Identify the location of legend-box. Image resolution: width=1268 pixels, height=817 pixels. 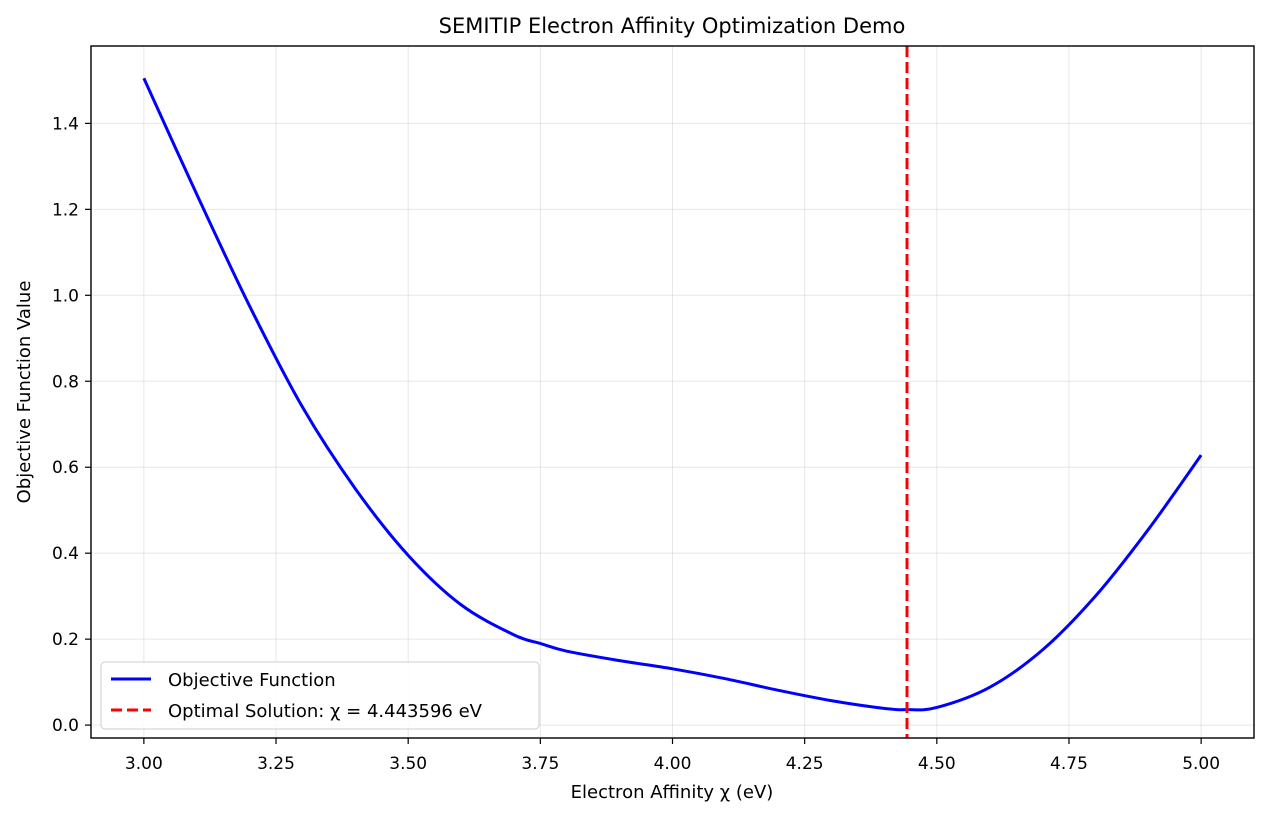
(320, 695).